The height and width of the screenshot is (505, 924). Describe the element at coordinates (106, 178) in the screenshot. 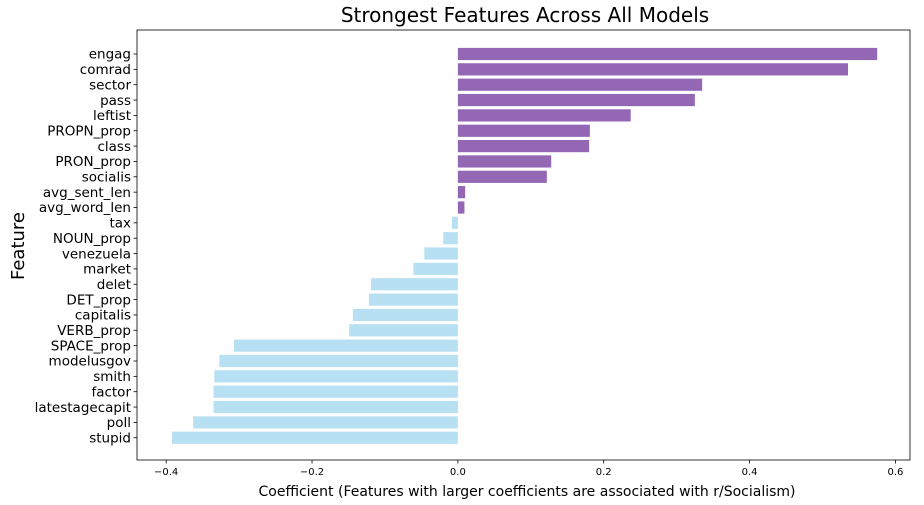

I see `y-tick-label: socialis` at that location.